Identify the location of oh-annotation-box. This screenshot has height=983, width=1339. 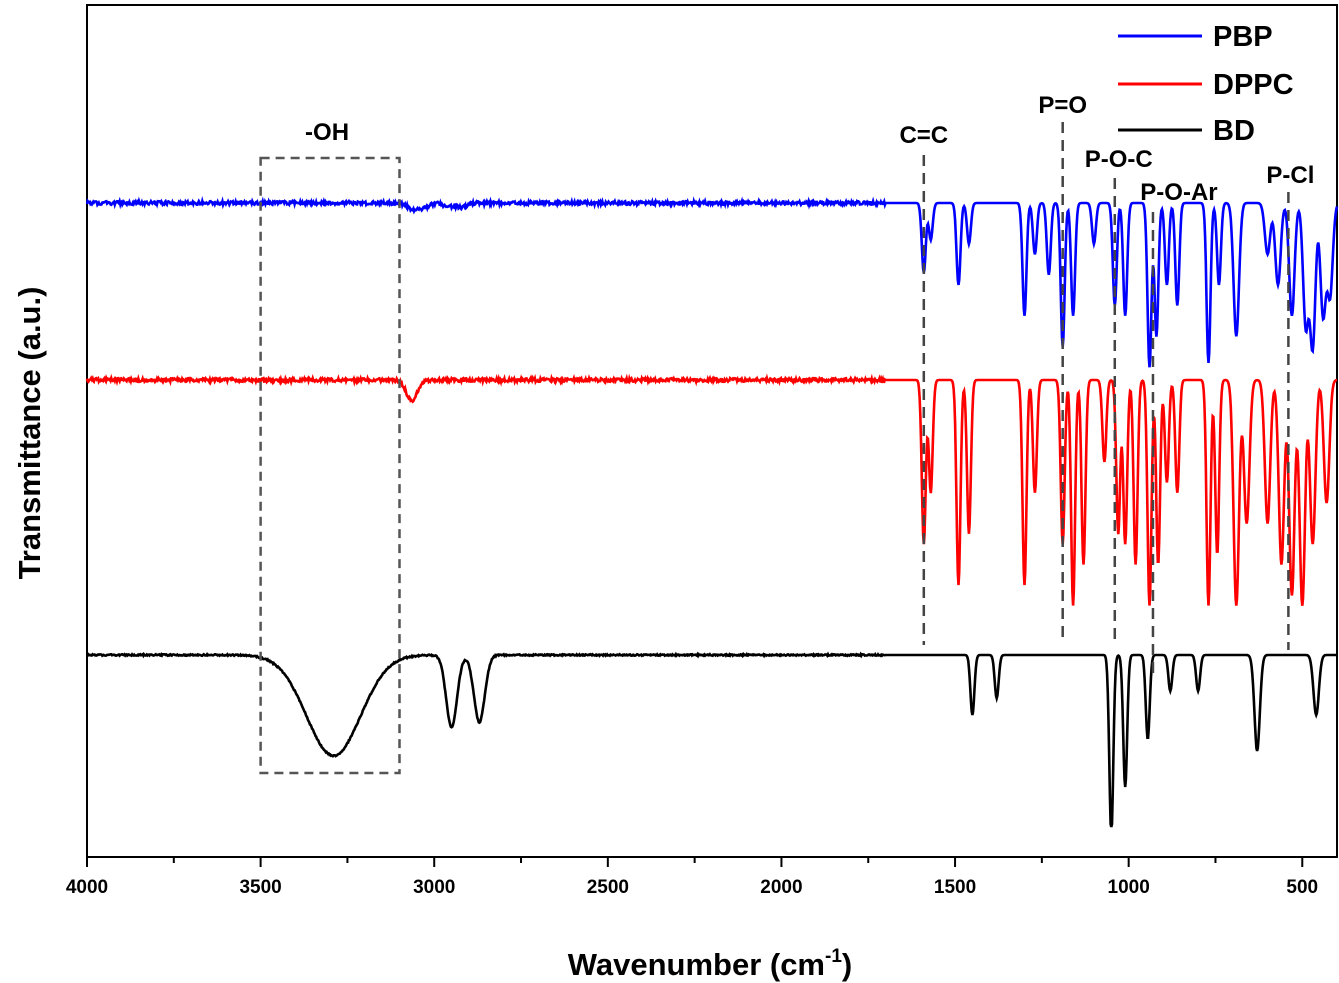
(330, 465).